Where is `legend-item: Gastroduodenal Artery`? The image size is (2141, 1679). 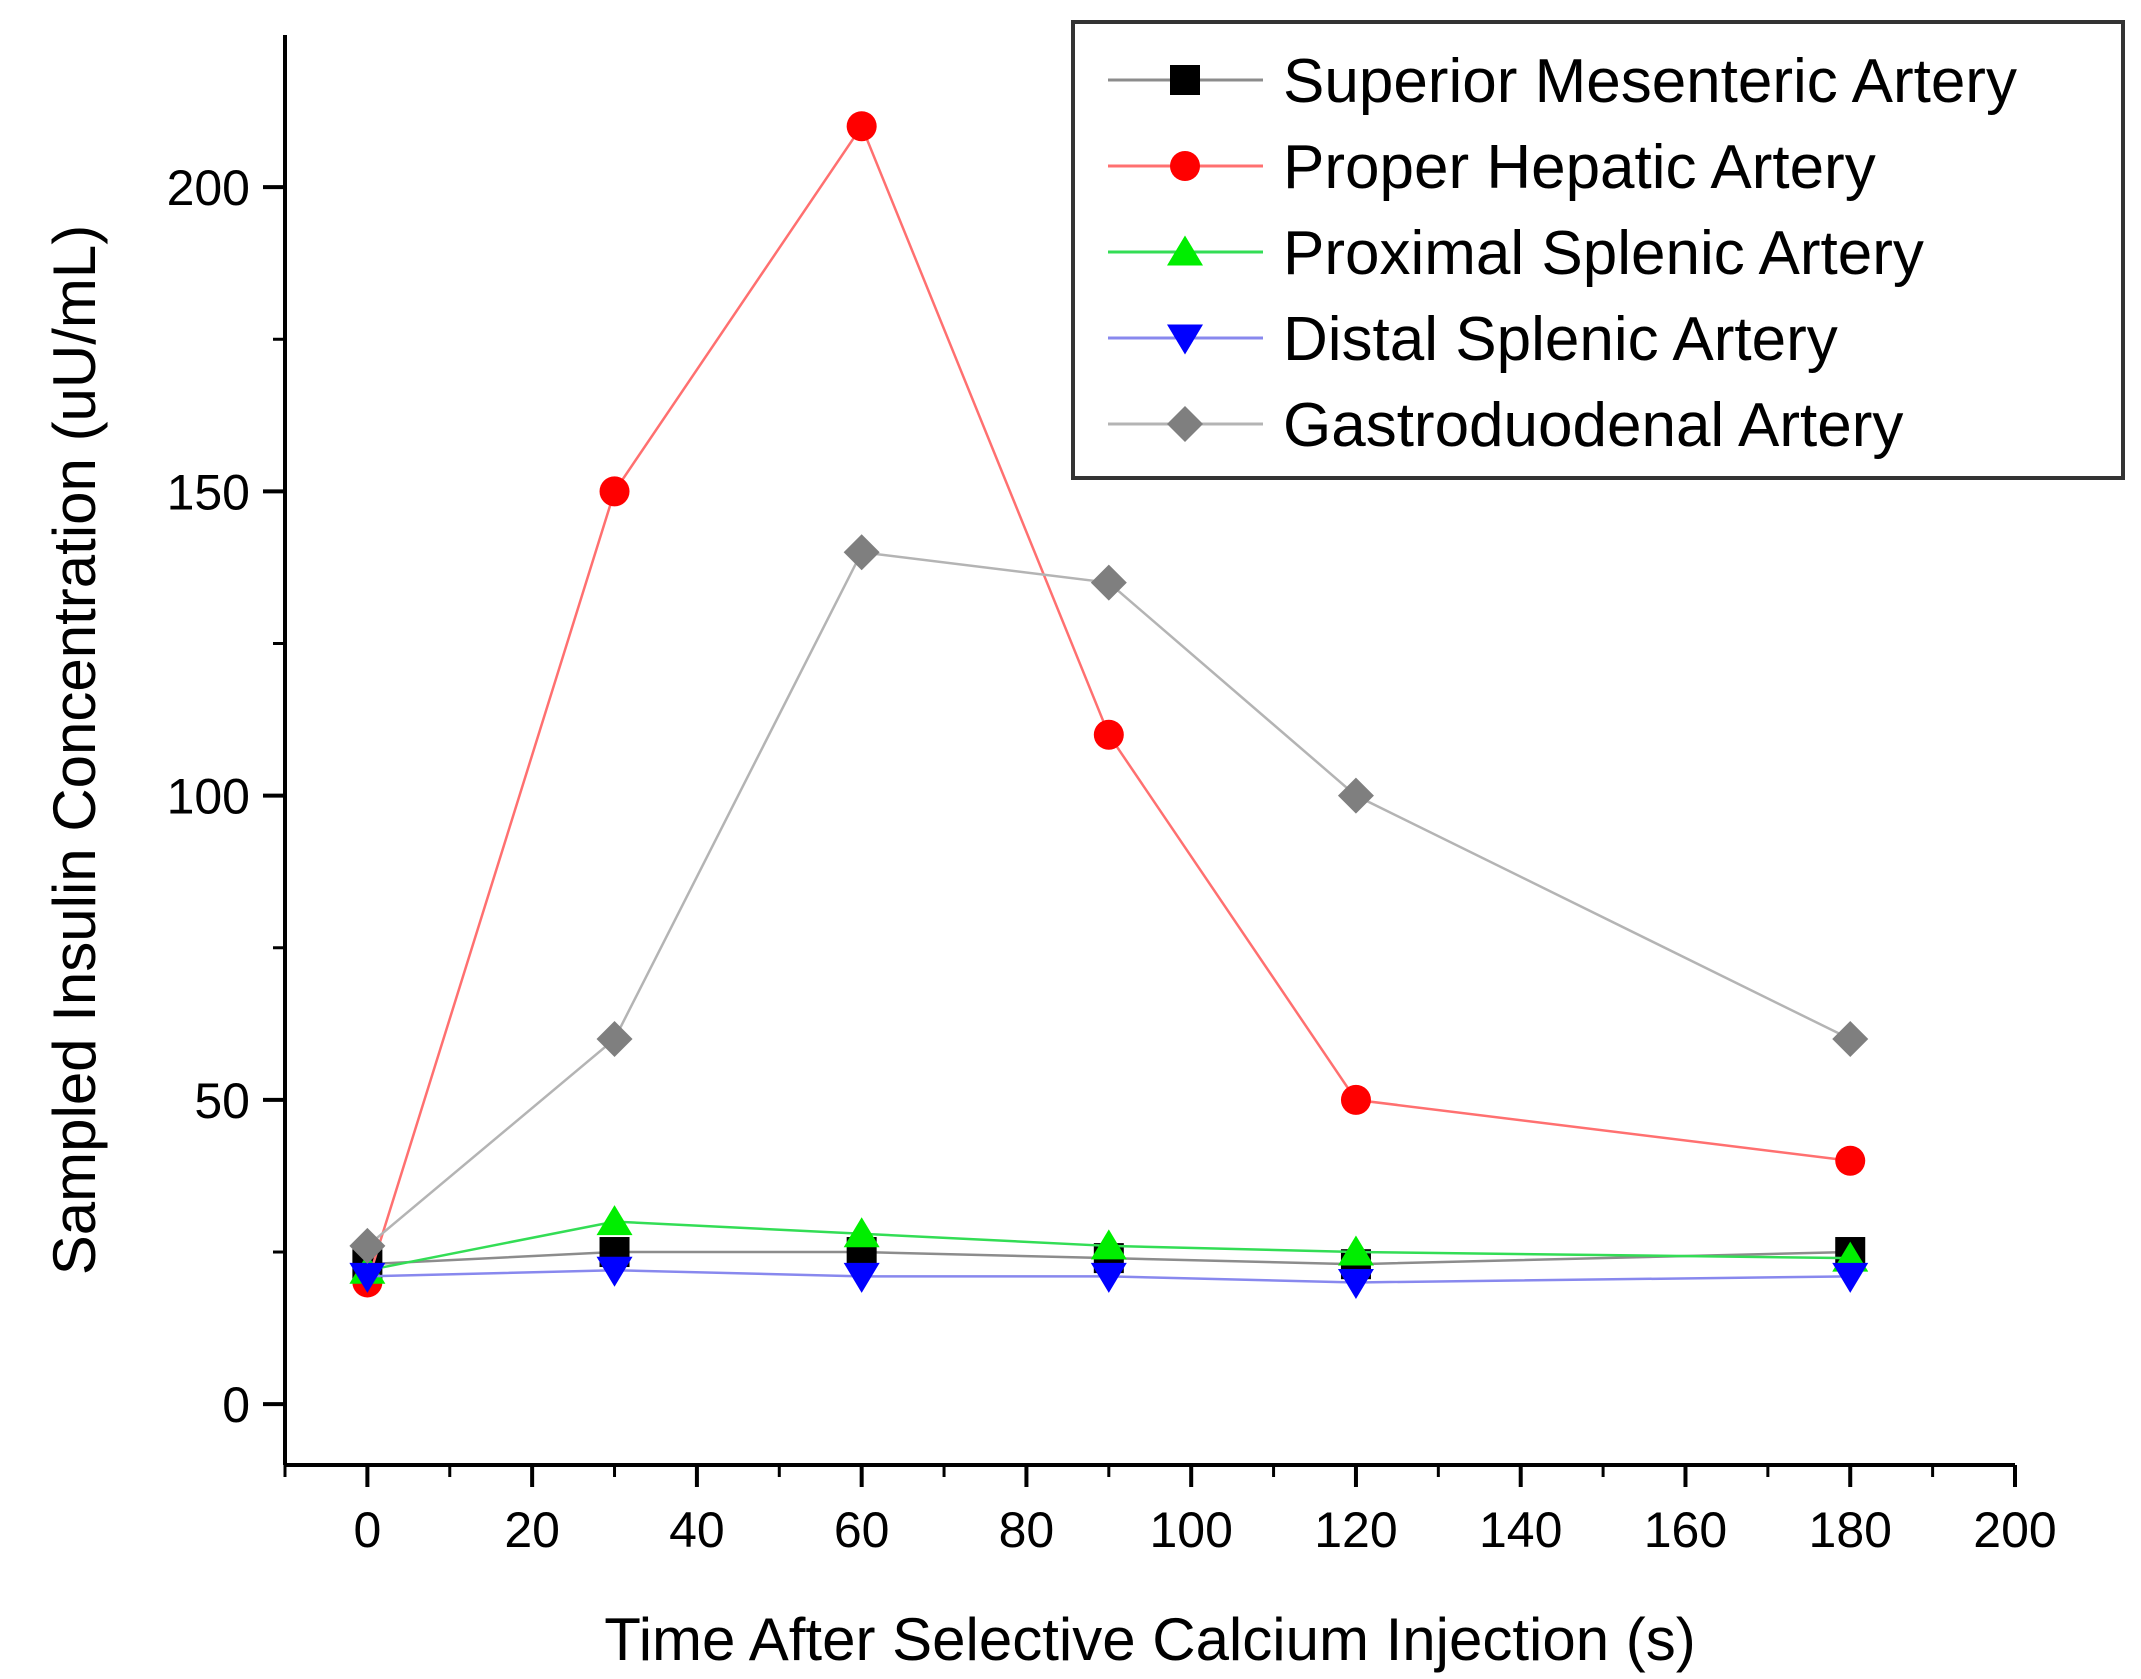
legend-item: Gastroduodenal Artery is located at coordinates (1505, 425).